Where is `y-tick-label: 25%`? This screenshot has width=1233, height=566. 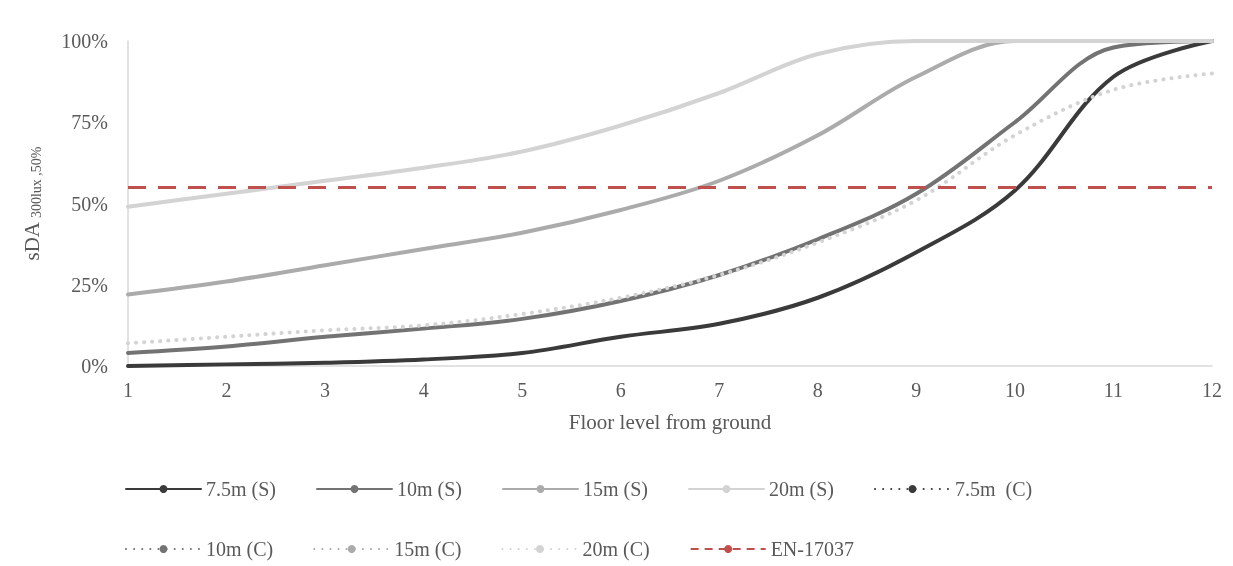 y-tick-label: 25% is located at coordinates (89, 284).